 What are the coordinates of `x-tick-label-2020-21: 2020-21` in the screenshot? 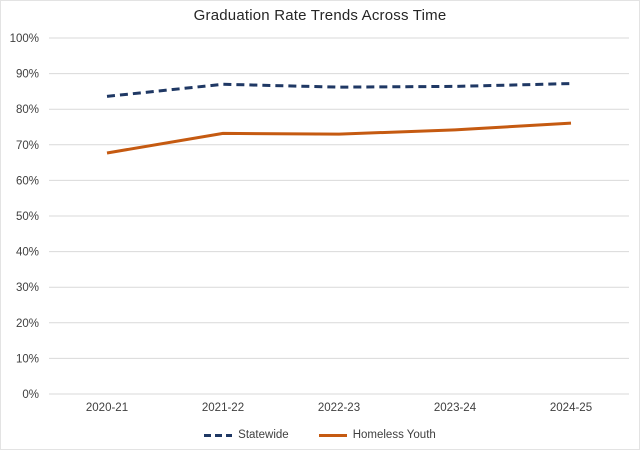 It's located at (107, 408).